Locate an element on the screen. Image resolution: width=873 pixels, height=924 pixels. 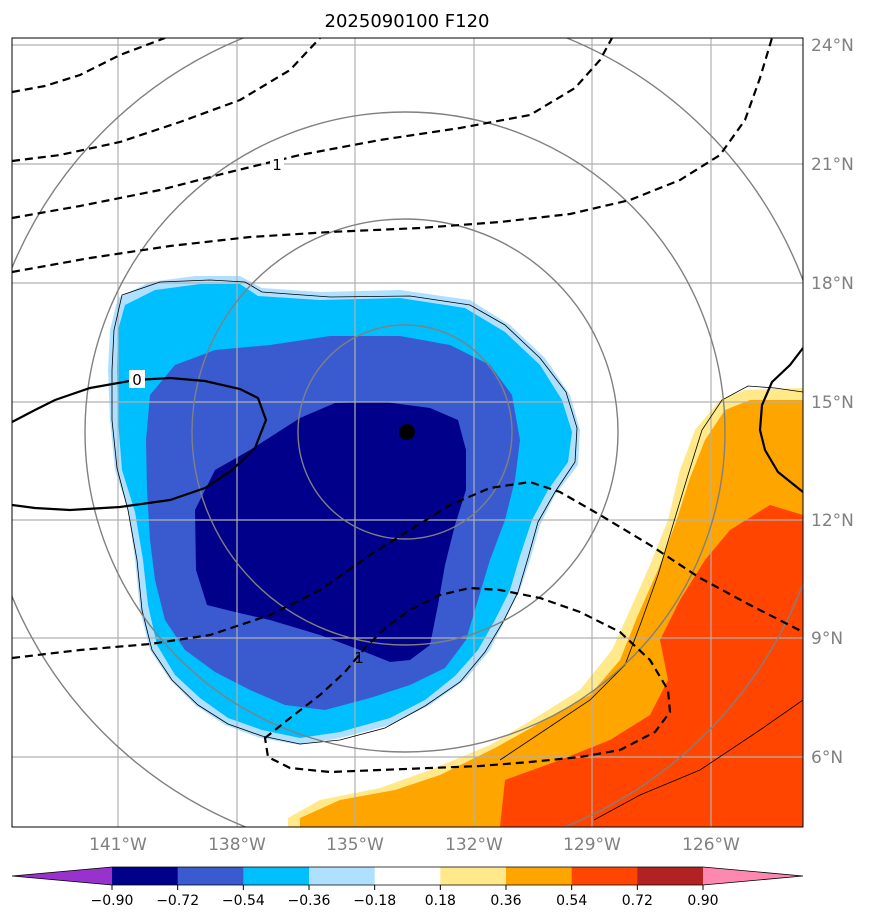
lon-label: 132°W is located at coordinates (474, 845).